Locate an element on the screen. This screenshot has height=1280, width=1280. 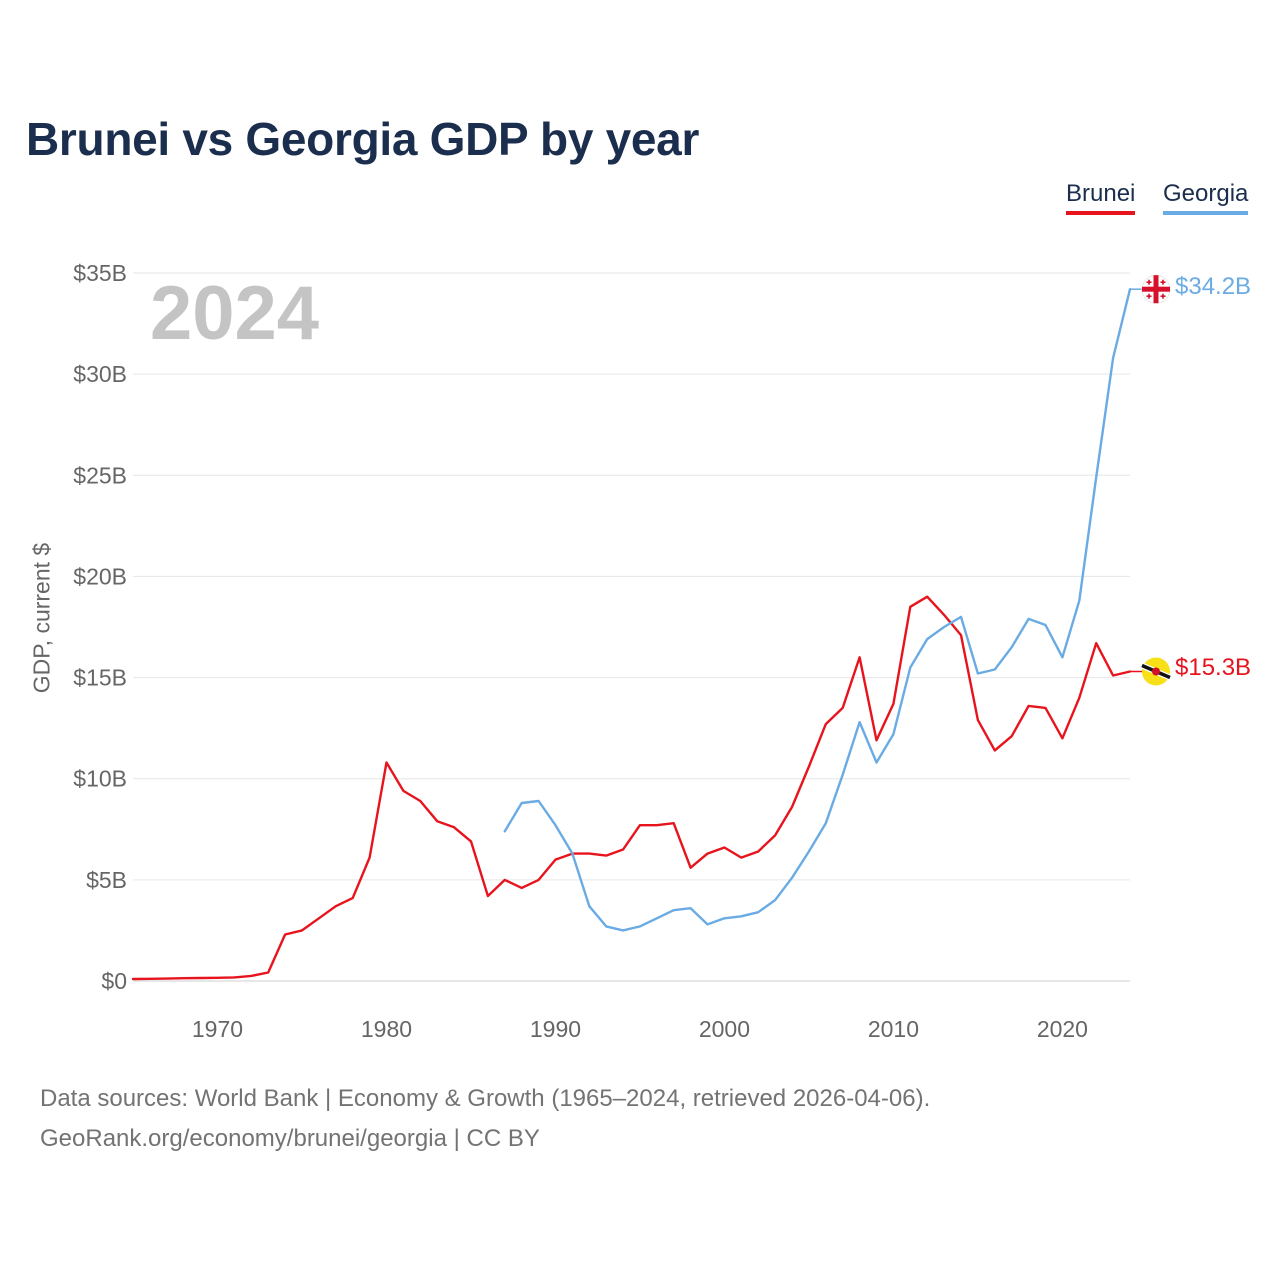
y-tick-label: $30B is located at coordinates (100, 374).